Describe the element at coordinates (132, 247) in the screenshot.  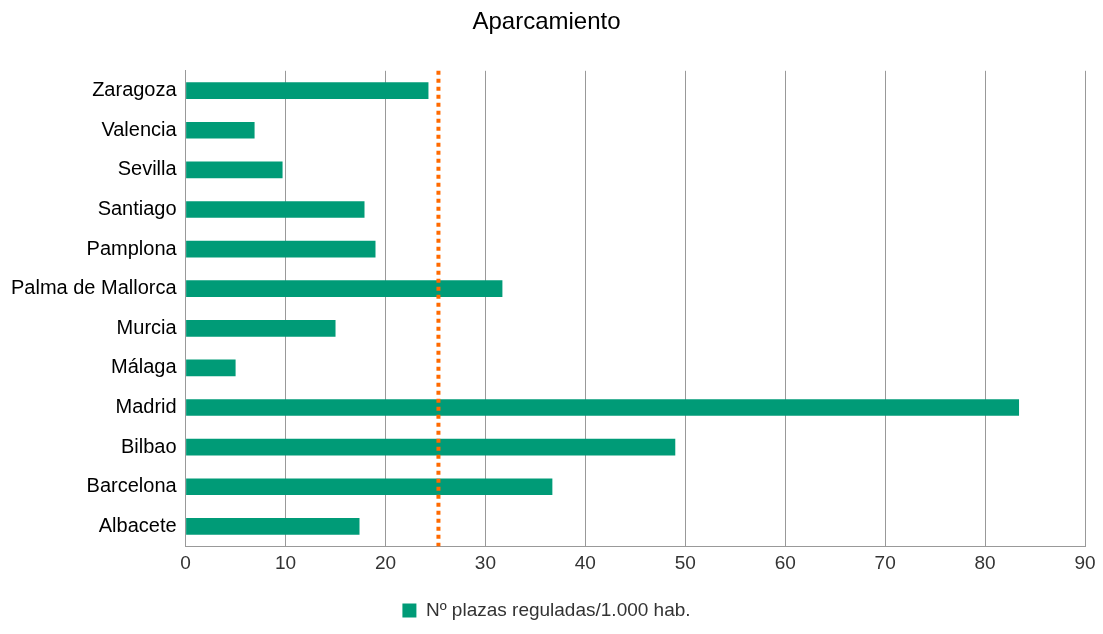
I see `y-tick-label: Pamplona` at that location.